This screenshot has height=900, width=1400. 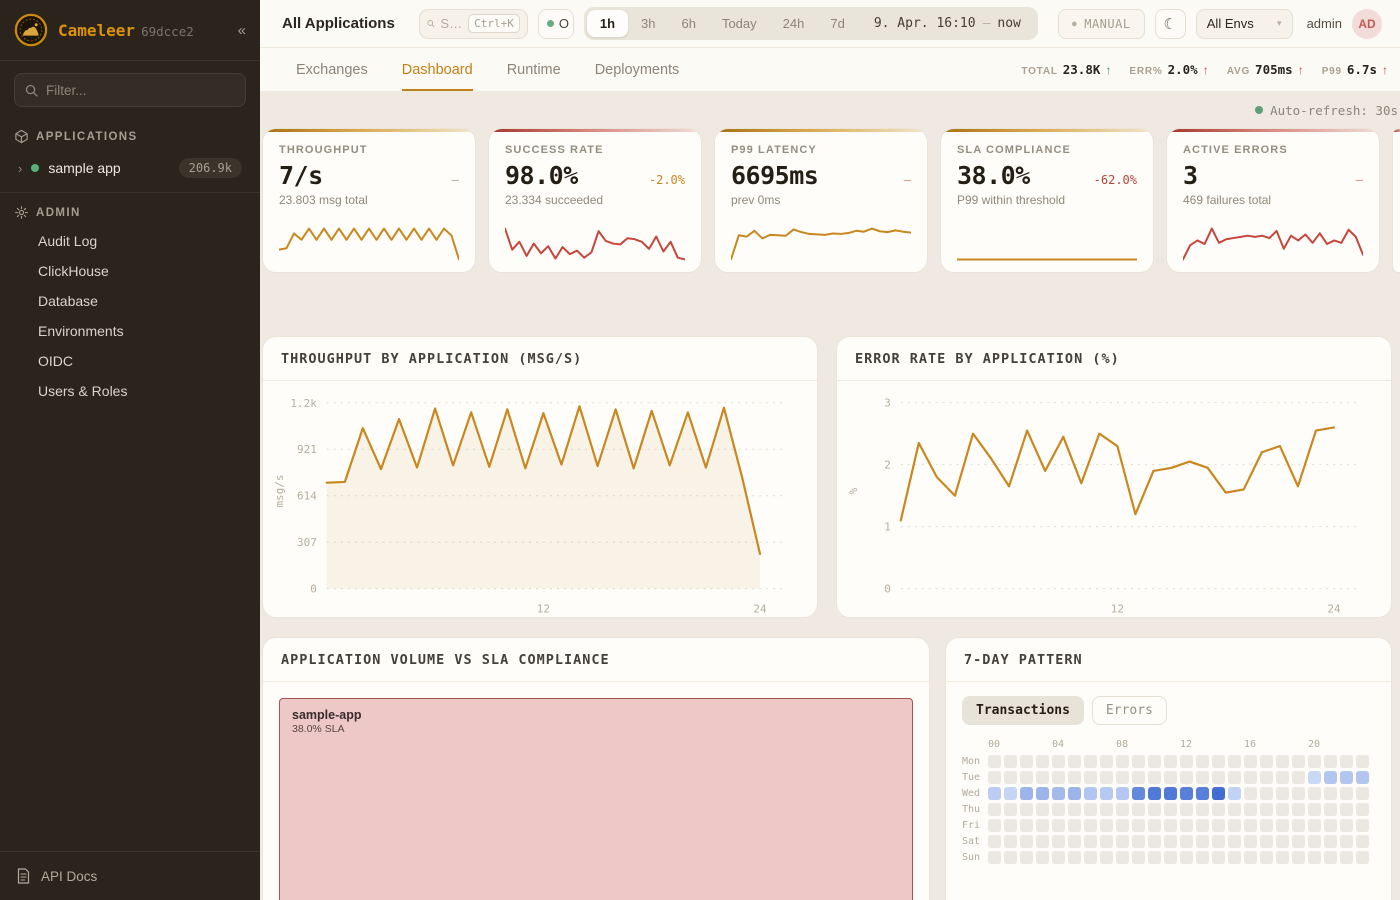 I want to click on sidebar-item-users-roles: Users & Roles, so click(x=83, y=391).